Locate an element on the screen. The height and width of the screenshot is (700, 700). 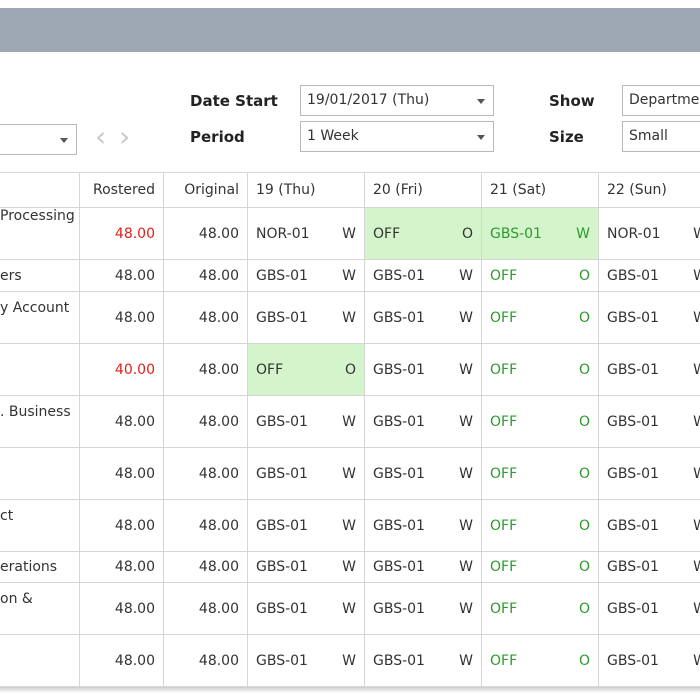
row-name is located at coordinates (40, 370).